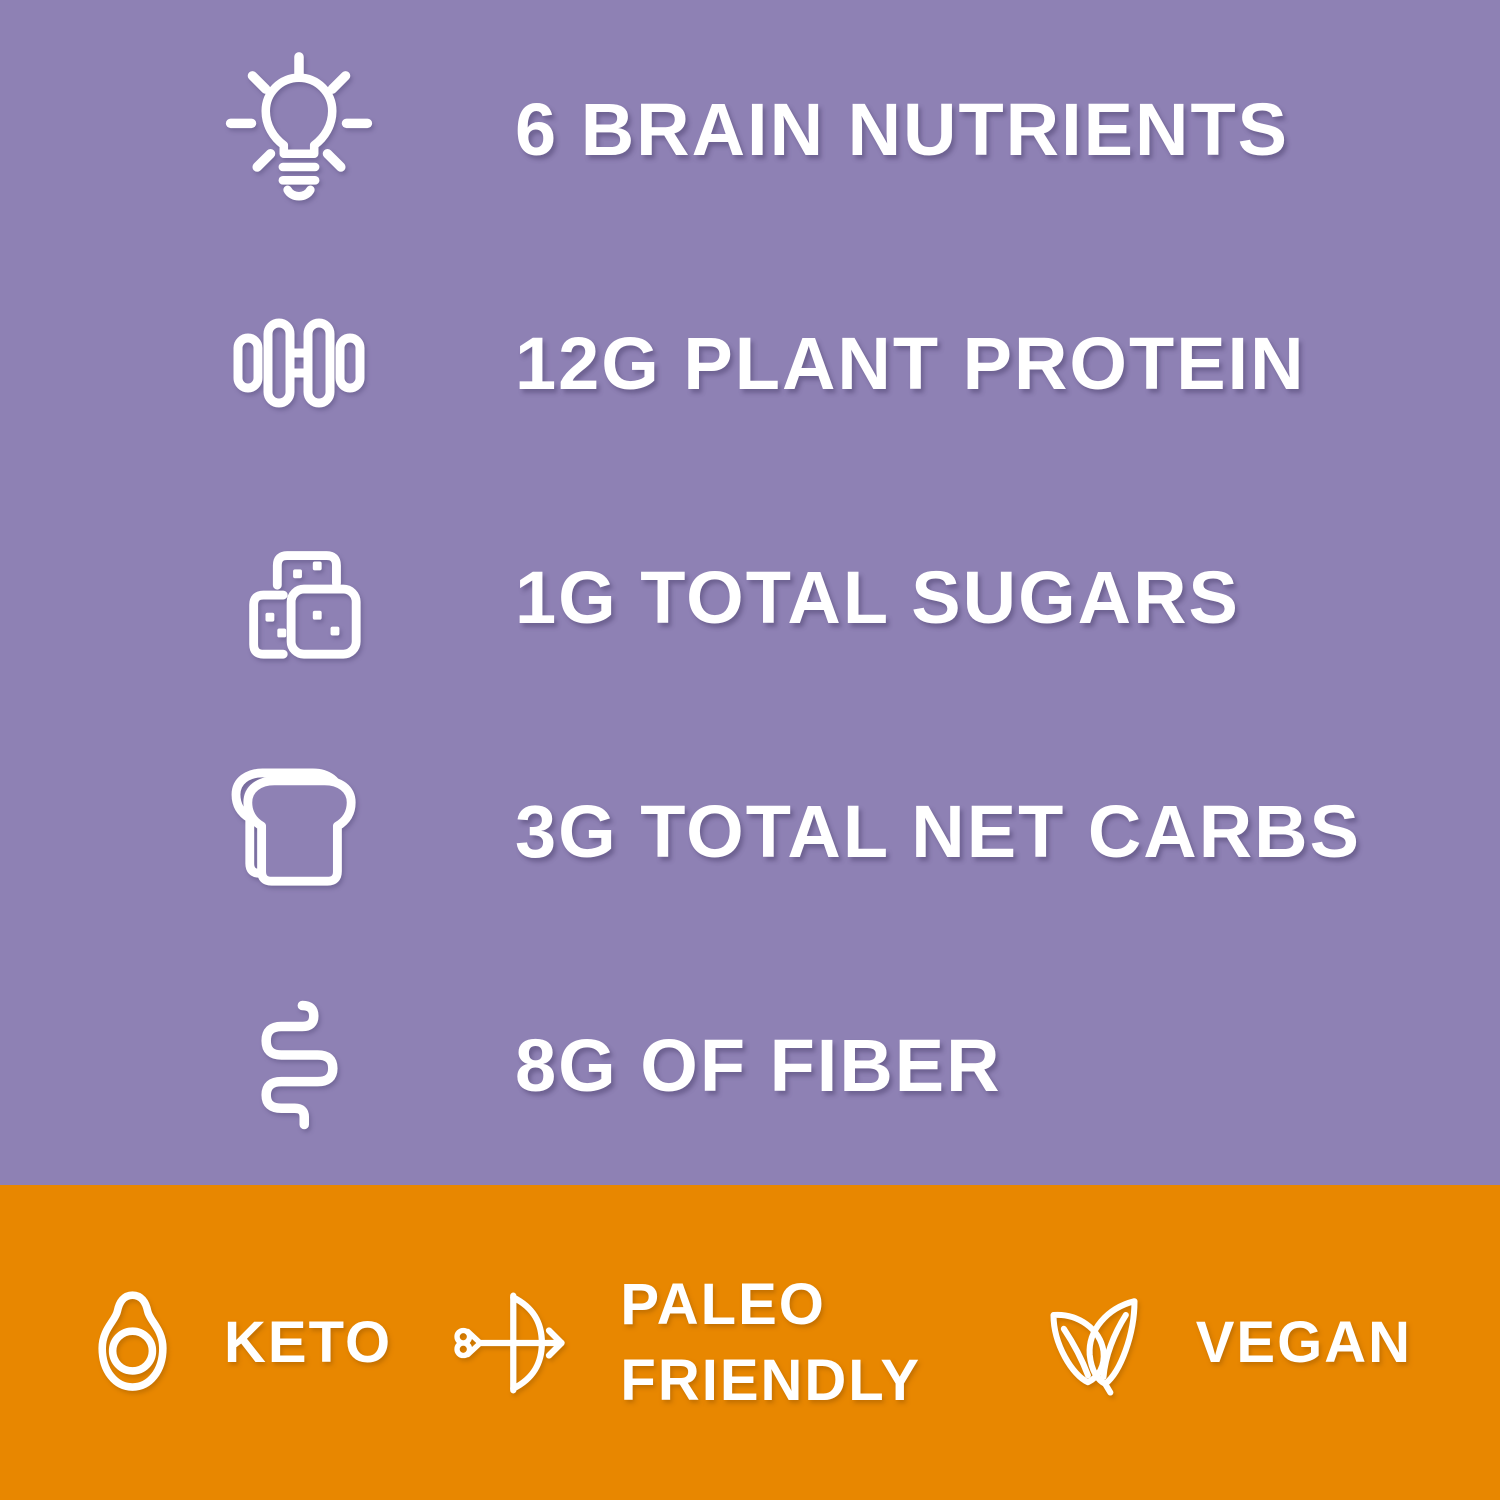 This screenshot has height=1500, width=1500. Describe the element at coordinates (771, 1342) in the screenshot. I see `badge-label: PALEO FRIENDLY` at that location.